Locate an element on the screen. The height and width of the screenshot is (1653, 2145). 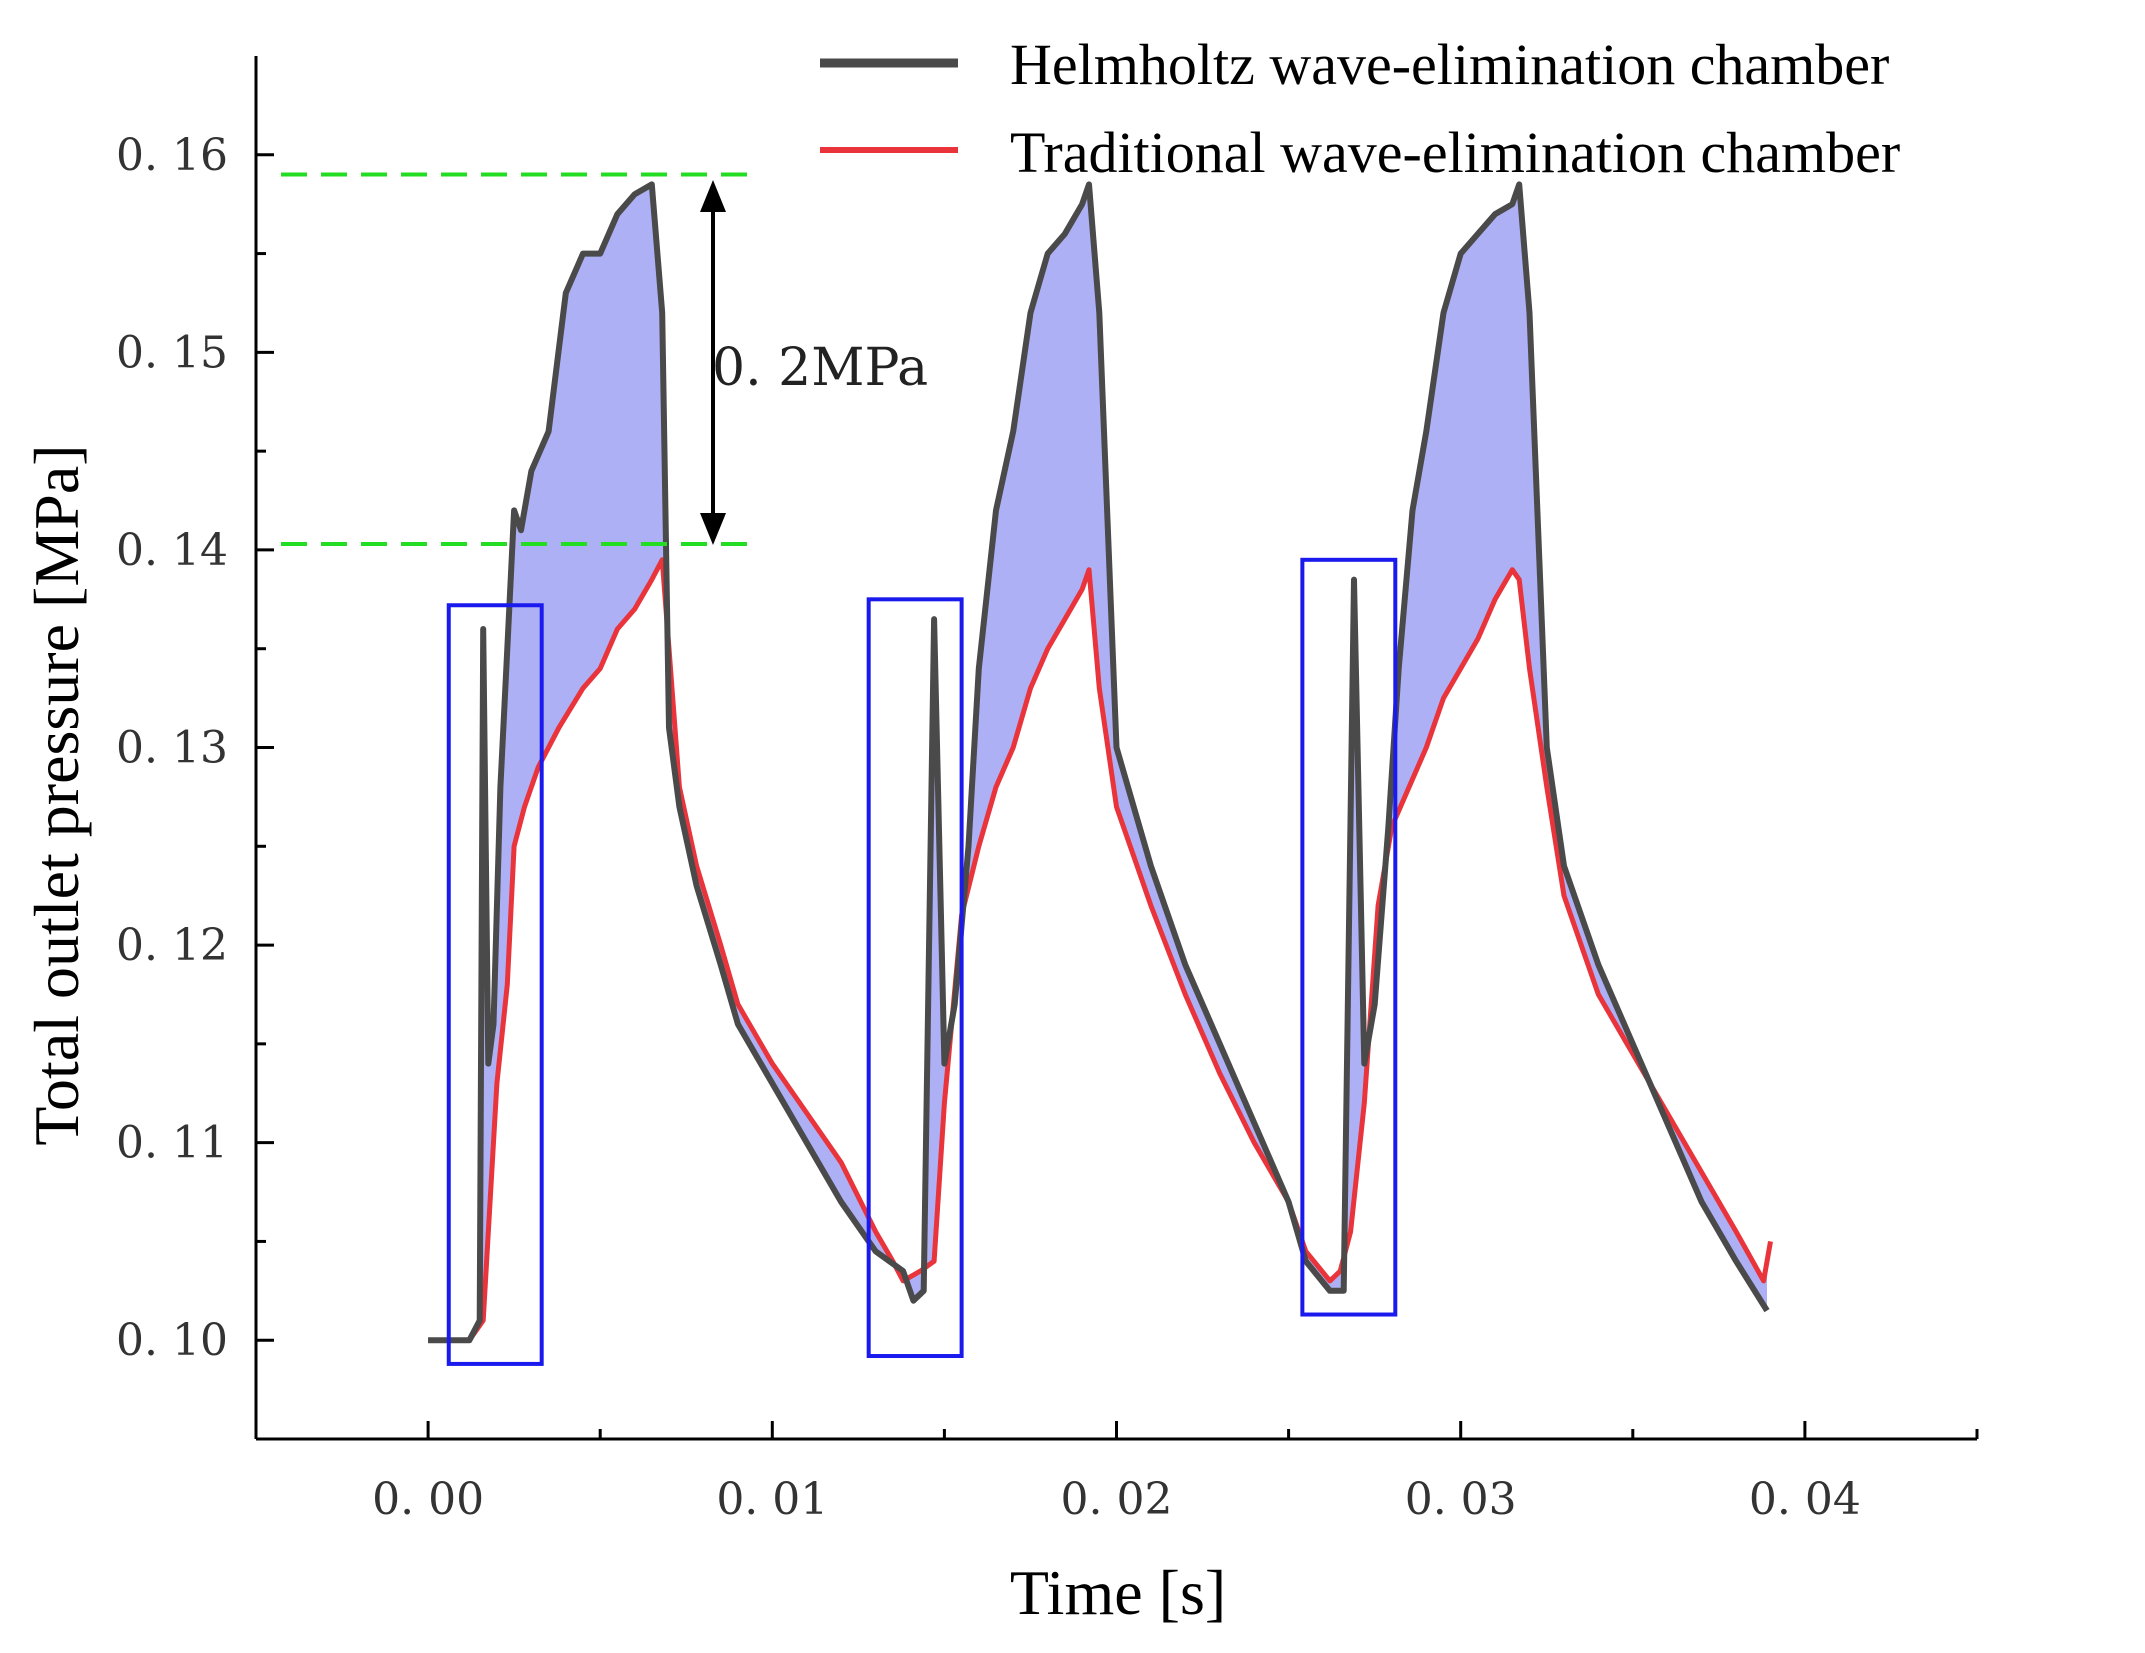
y-tick-label: 0. 12 is located at coordinates (172, 945).